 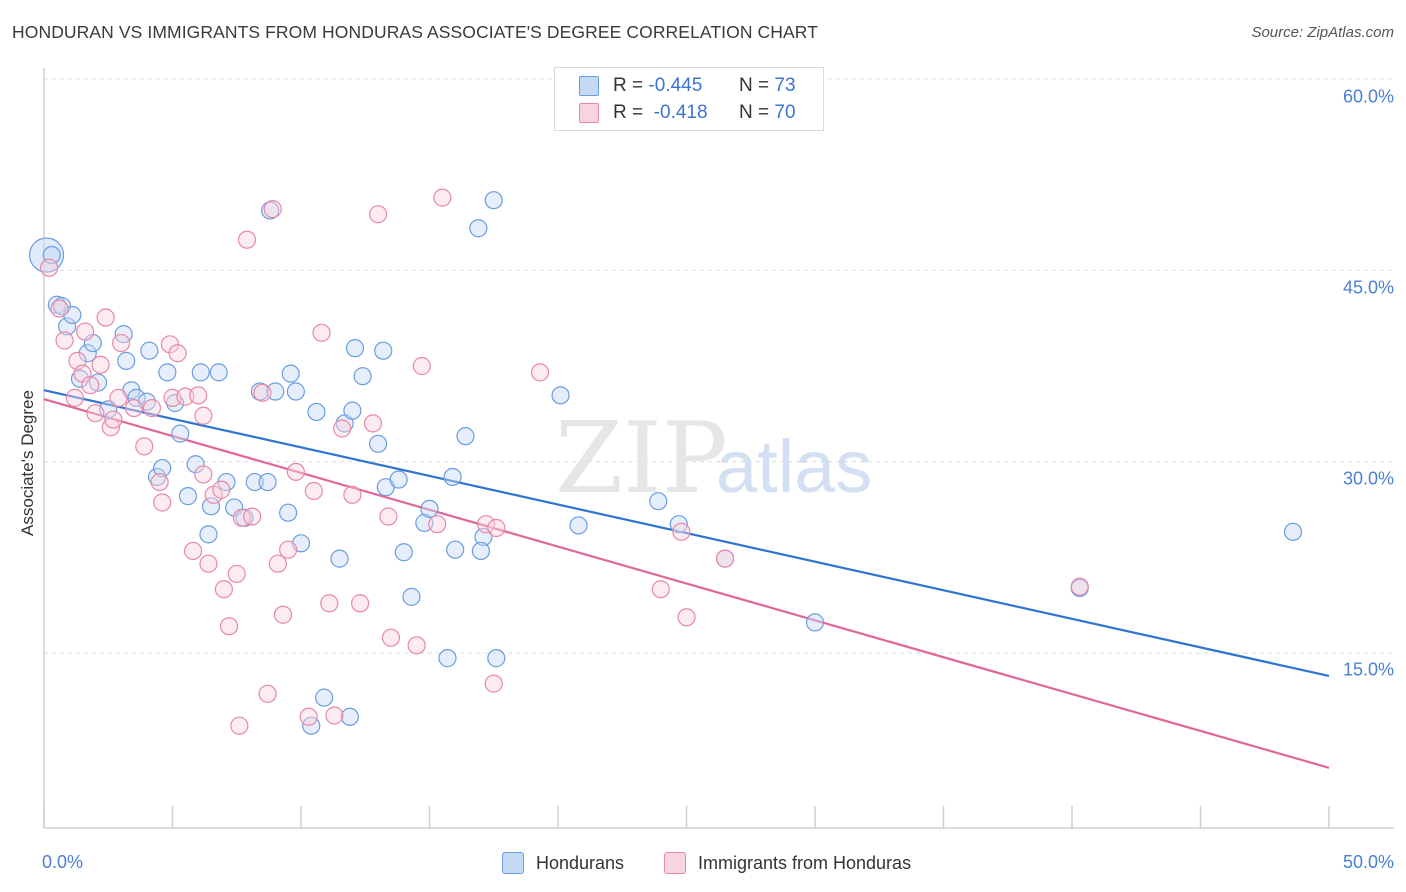 What do you see at coordinates (1368, 478) in the screenshot?
I see `y-tick-label: 30.0%` at bounding box center [1368, 478].